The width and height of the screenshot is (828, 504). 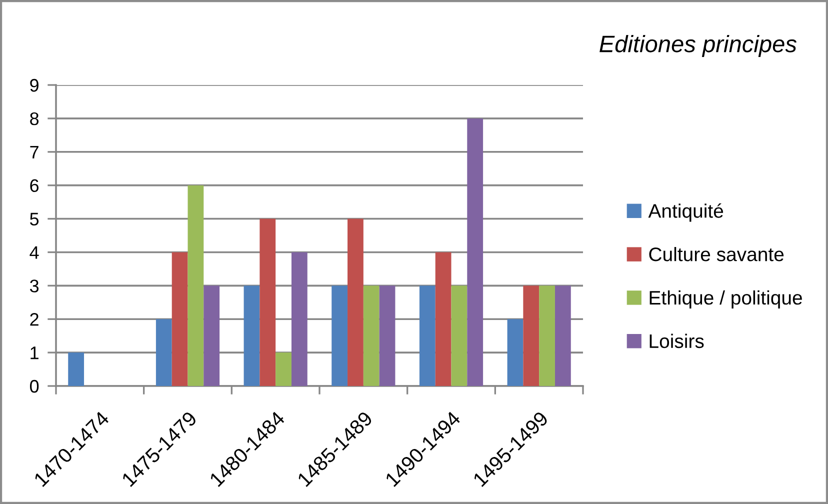 What do you see at coordinates (677, 341) in the screenshot?
I see `legend-label: Loisirs` at bounding box center [677, 341].